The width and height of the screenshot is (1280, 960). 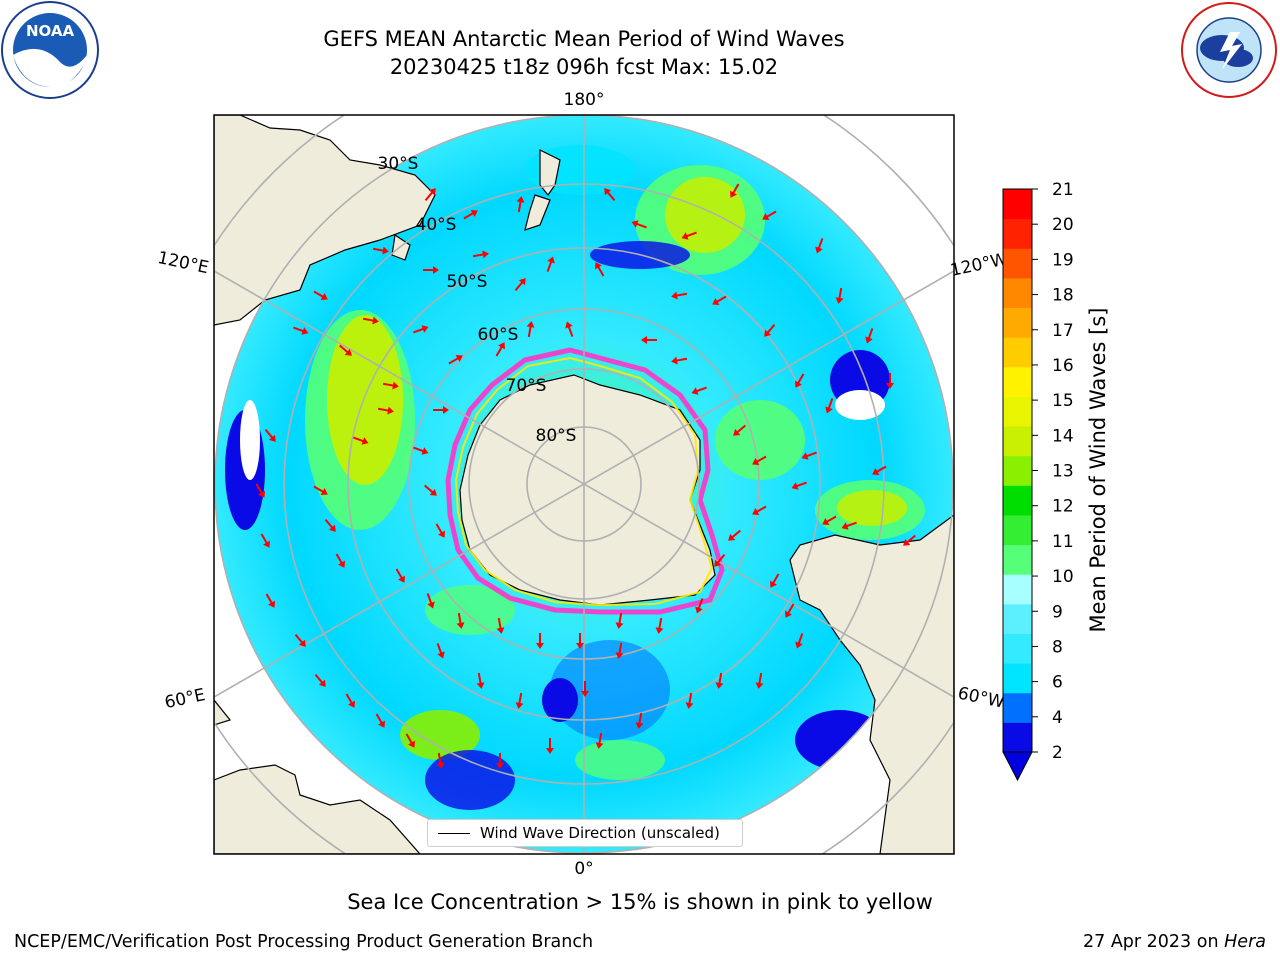 What do you see at coordinates (1150, 942) in the screenshot?
I see `footer-date-text: 27 Apr 2023 on` at bounding box center [1150, 942].